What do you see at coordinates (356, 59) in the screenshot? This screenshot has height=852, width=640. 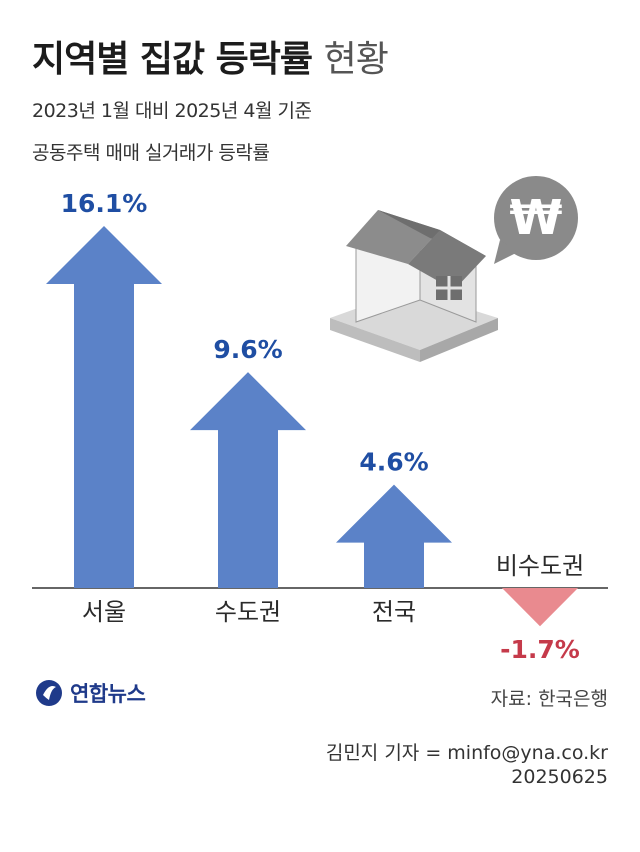 I see `title-suffix: 현황` at bounding box center [356, 59].